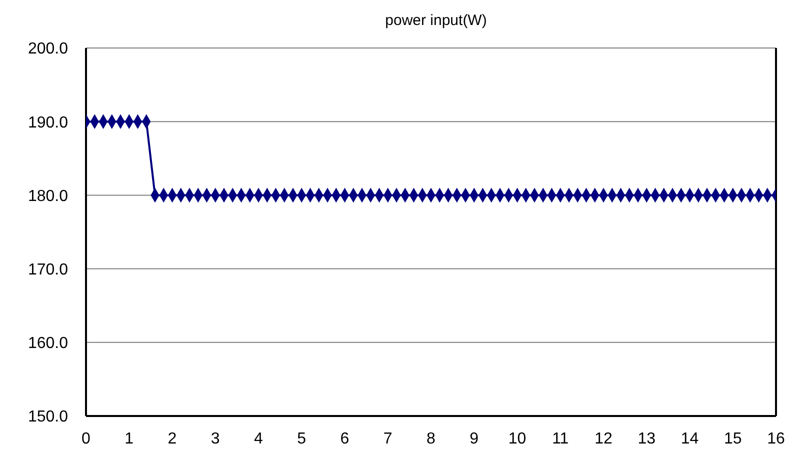  What do you see at coordinates (48, 269) in the screenshot?
I see `y-tick-label: 170.0` at bounding box center [48, 269].